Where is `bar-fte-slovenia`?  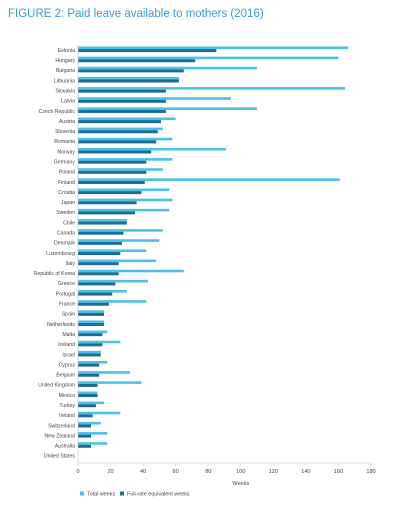
bar-fte-slovenia is located at coordinates (118, 132).